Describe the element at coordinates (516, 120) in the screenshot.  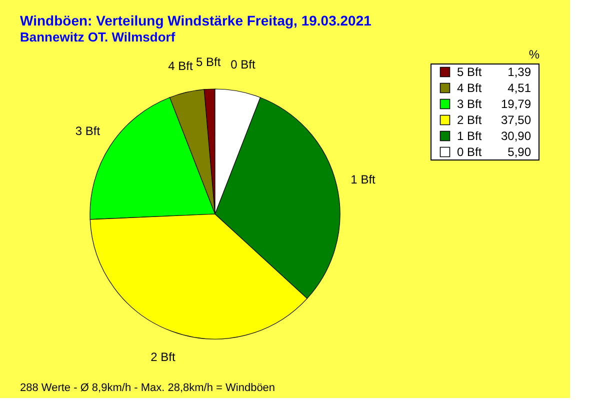
I see `data-label: 37,50` at that location.